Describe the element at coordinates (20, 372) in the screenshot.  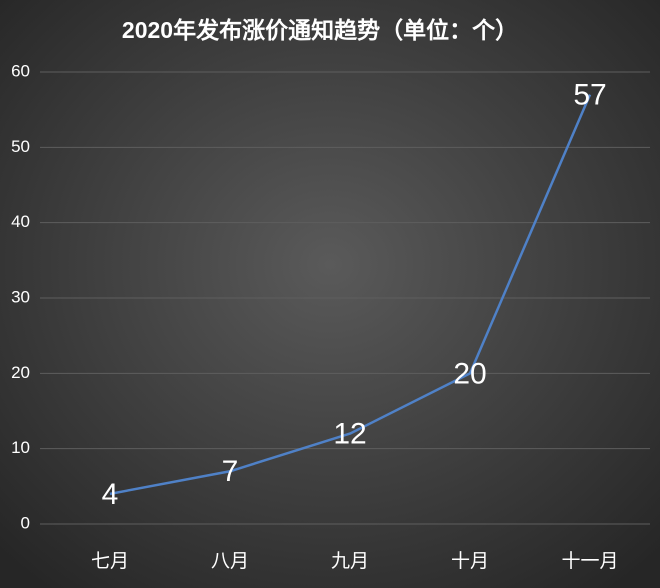
I see `y-tick-label: 20` at that location.